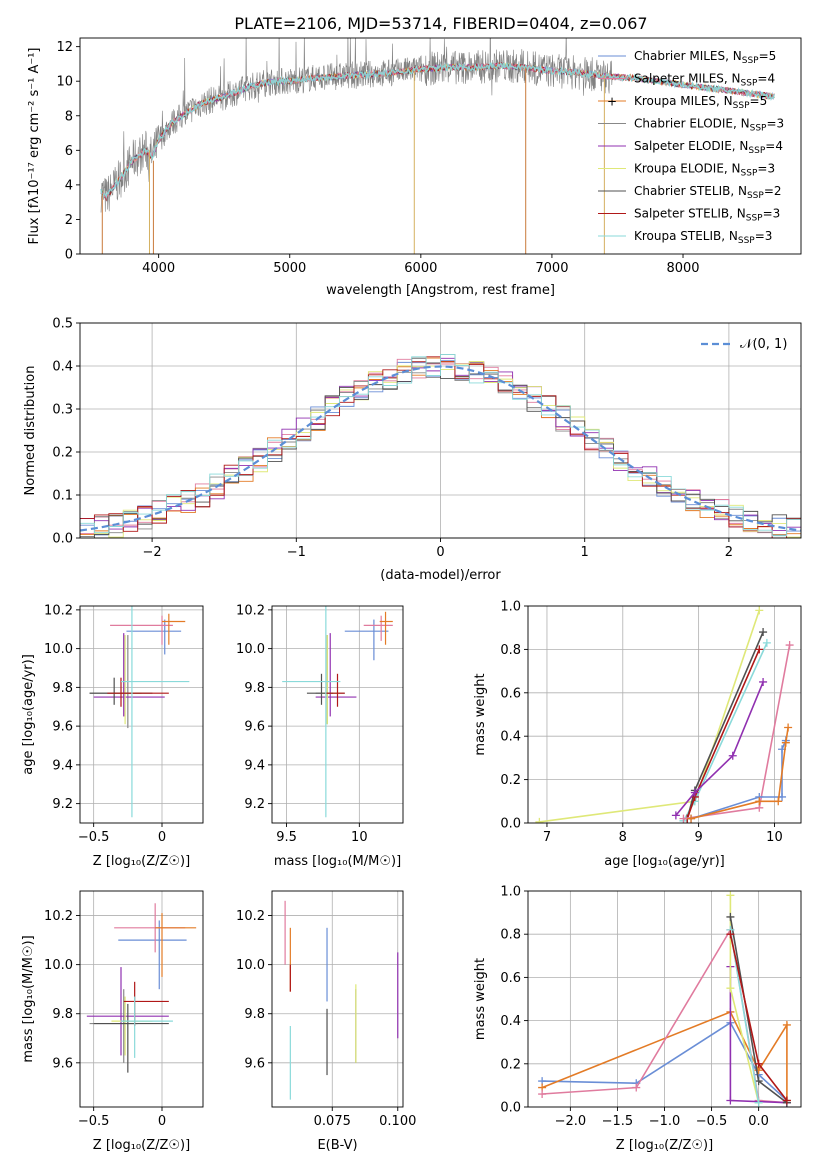  Describe the element at coordinates (30, 431) in the screenshot. I see `y-axis-label: Normed distribution` at that location.